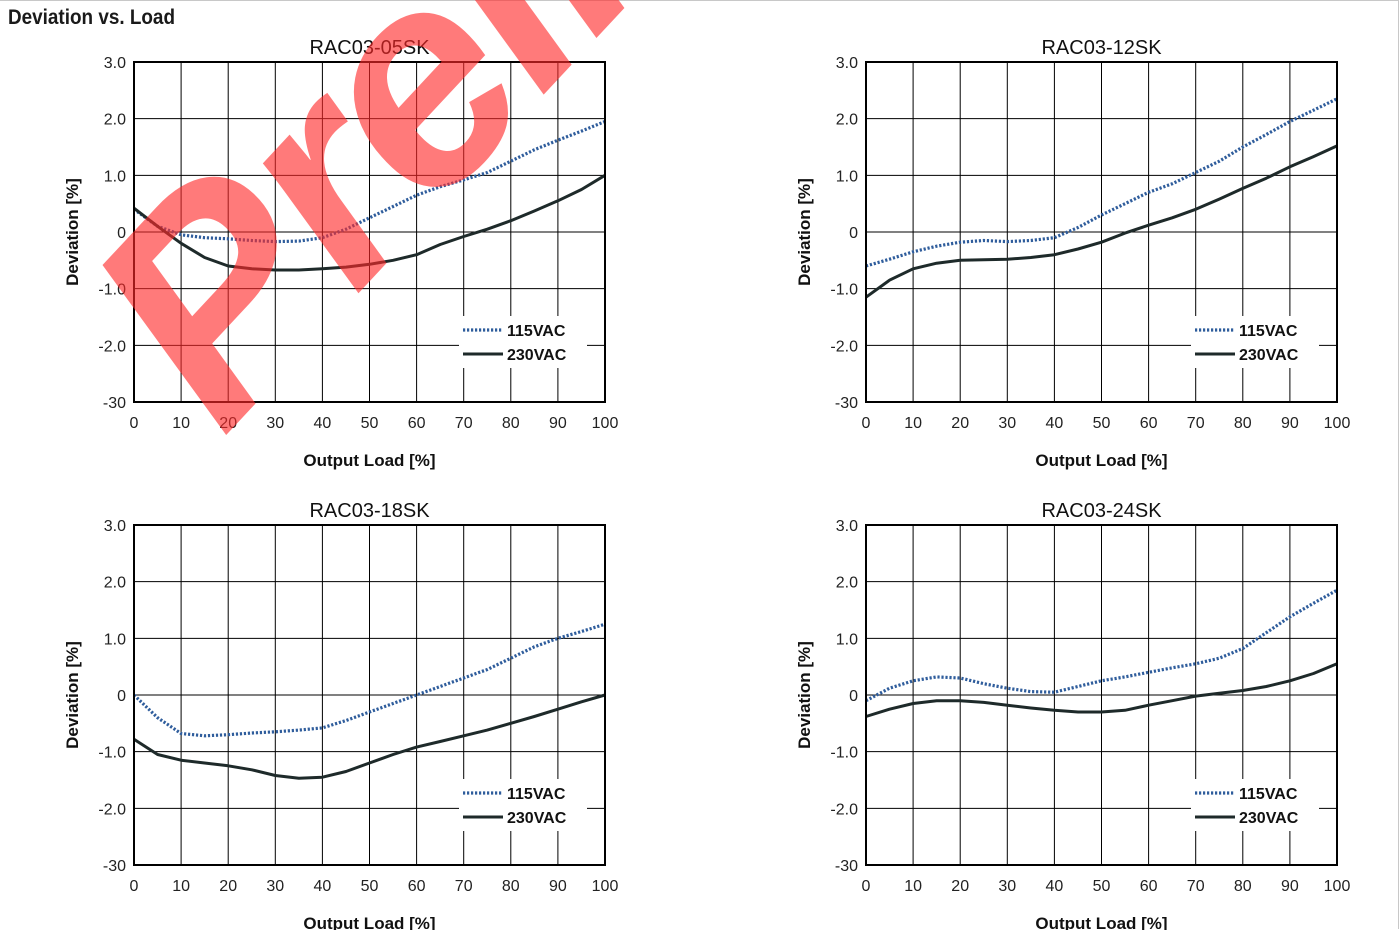  I want to click on chart-title: RAC03-24SK, so click(1101, 511).